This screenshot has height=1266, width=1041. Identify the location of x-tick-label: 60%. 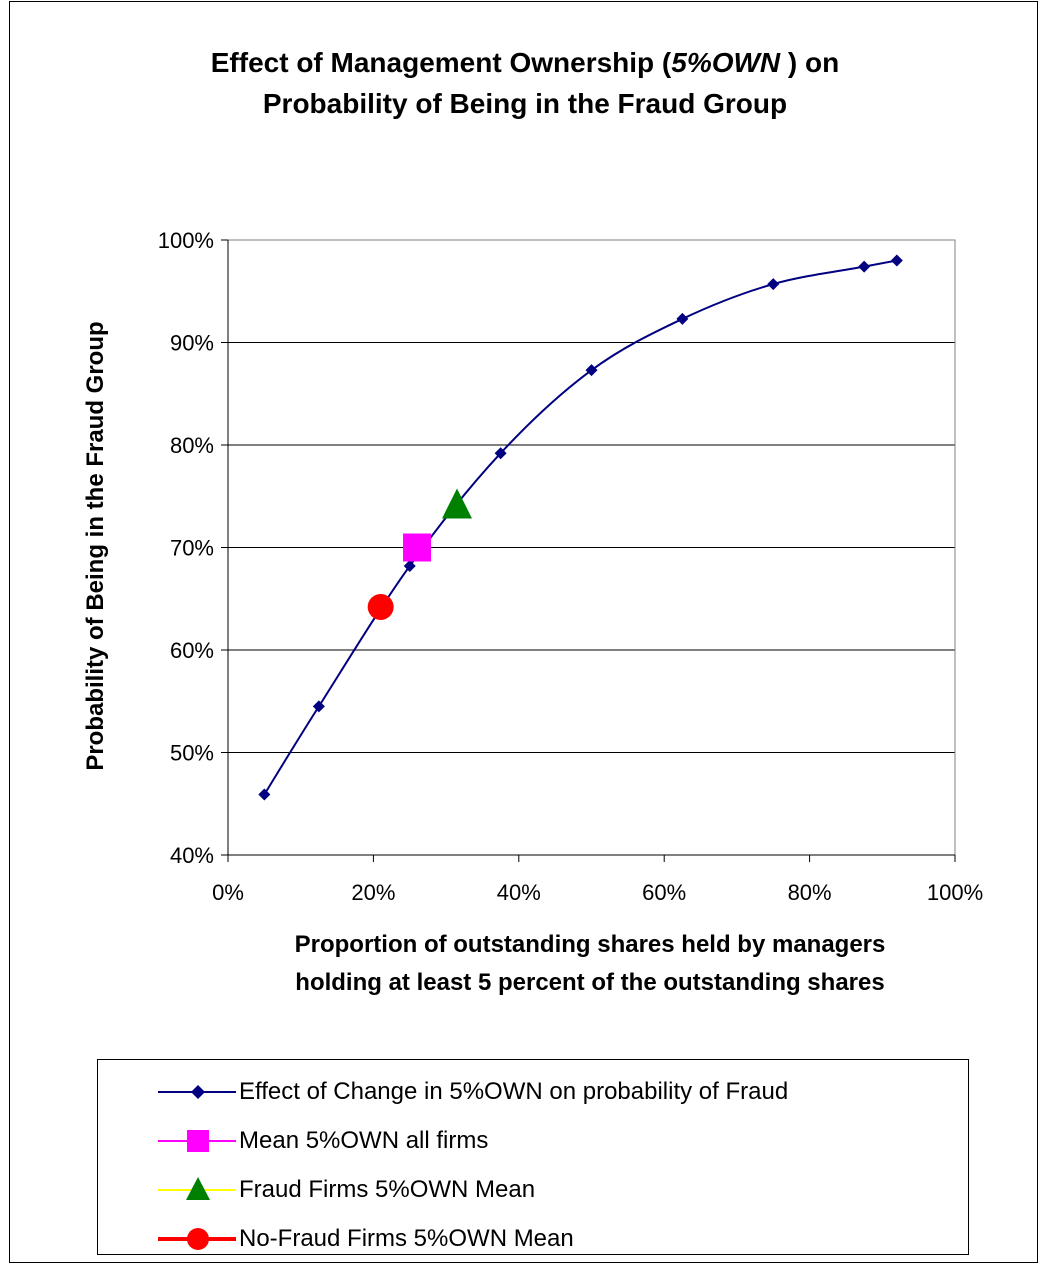
(664, 892).